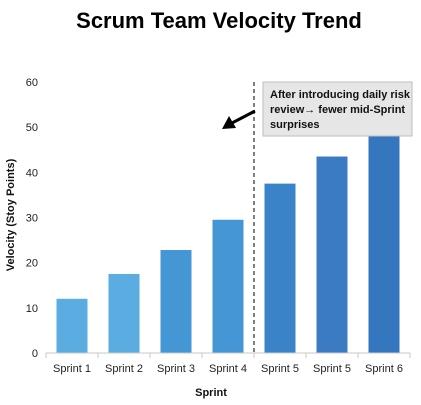 The height and width of the screenshot is (405, 421). Describe the element at coordinates (72, 369) in the screenshot. I see `x-tick-label: Sprint 1` at that location.